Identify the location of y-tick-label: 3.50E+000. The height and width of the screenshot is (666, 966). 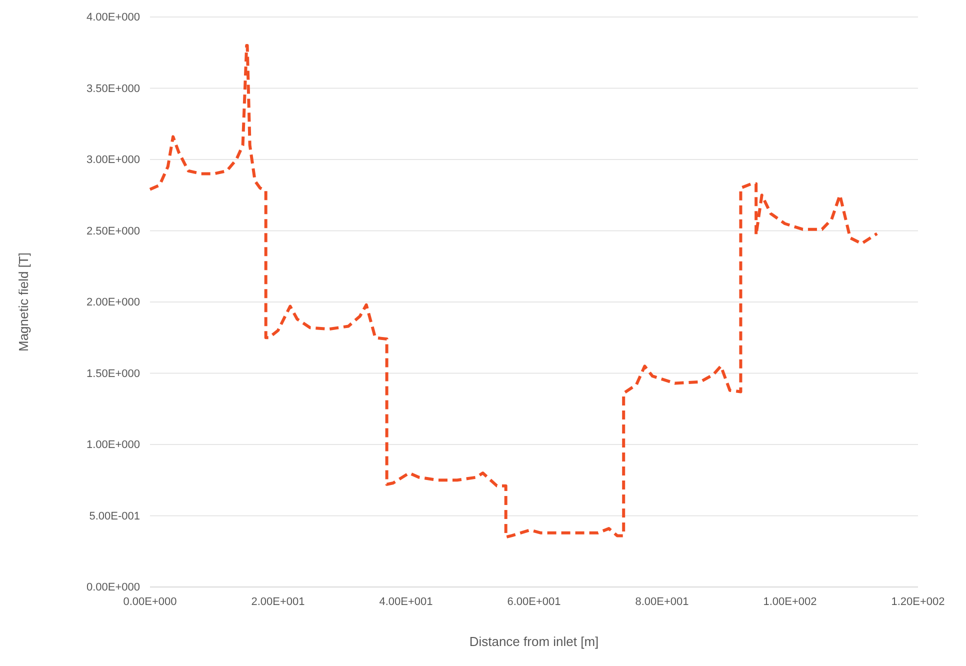
(113, 88).